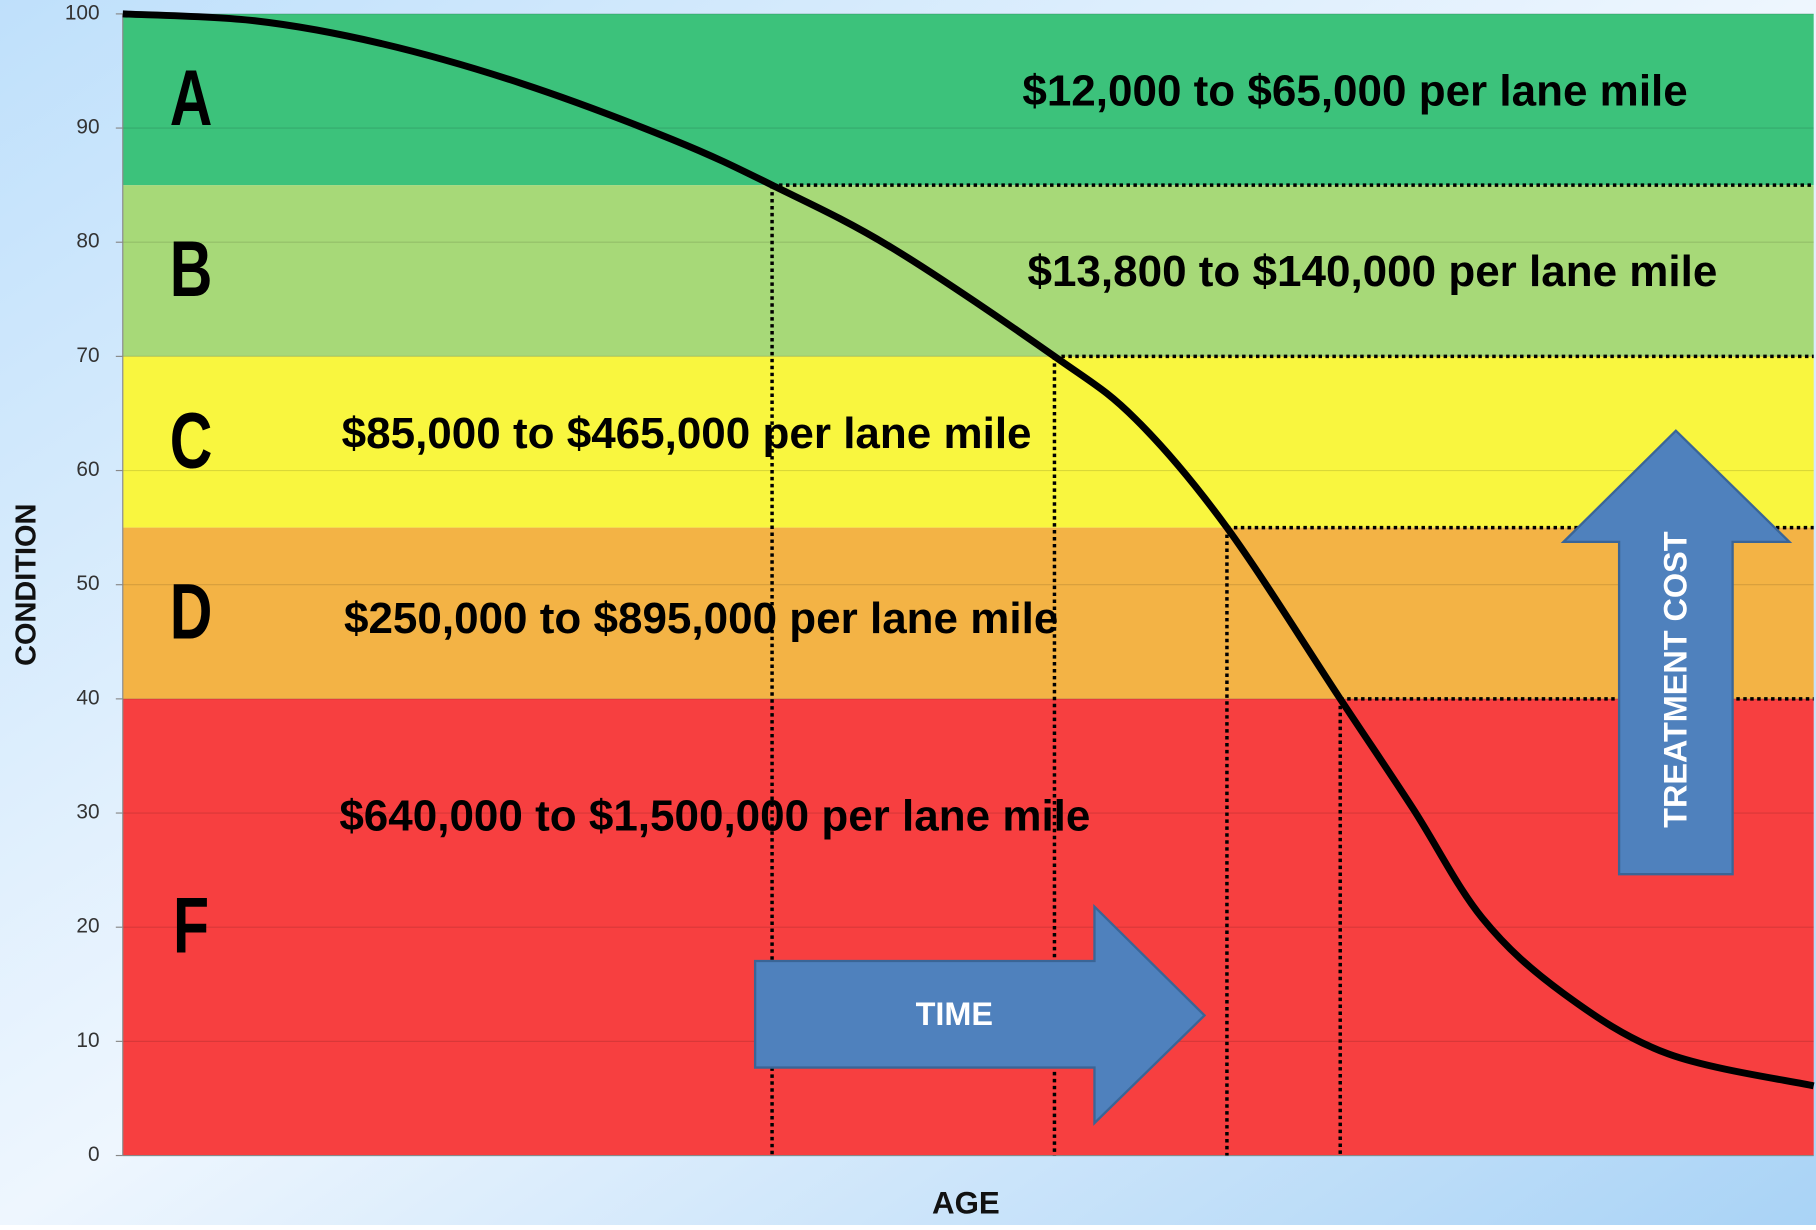 This screenshot has width=1816, height=1230. Describe the element at coordinates (1372, 271) in the screenshot. I see `cost-range: $13,800 to $140,000 per lane mile` at that location.